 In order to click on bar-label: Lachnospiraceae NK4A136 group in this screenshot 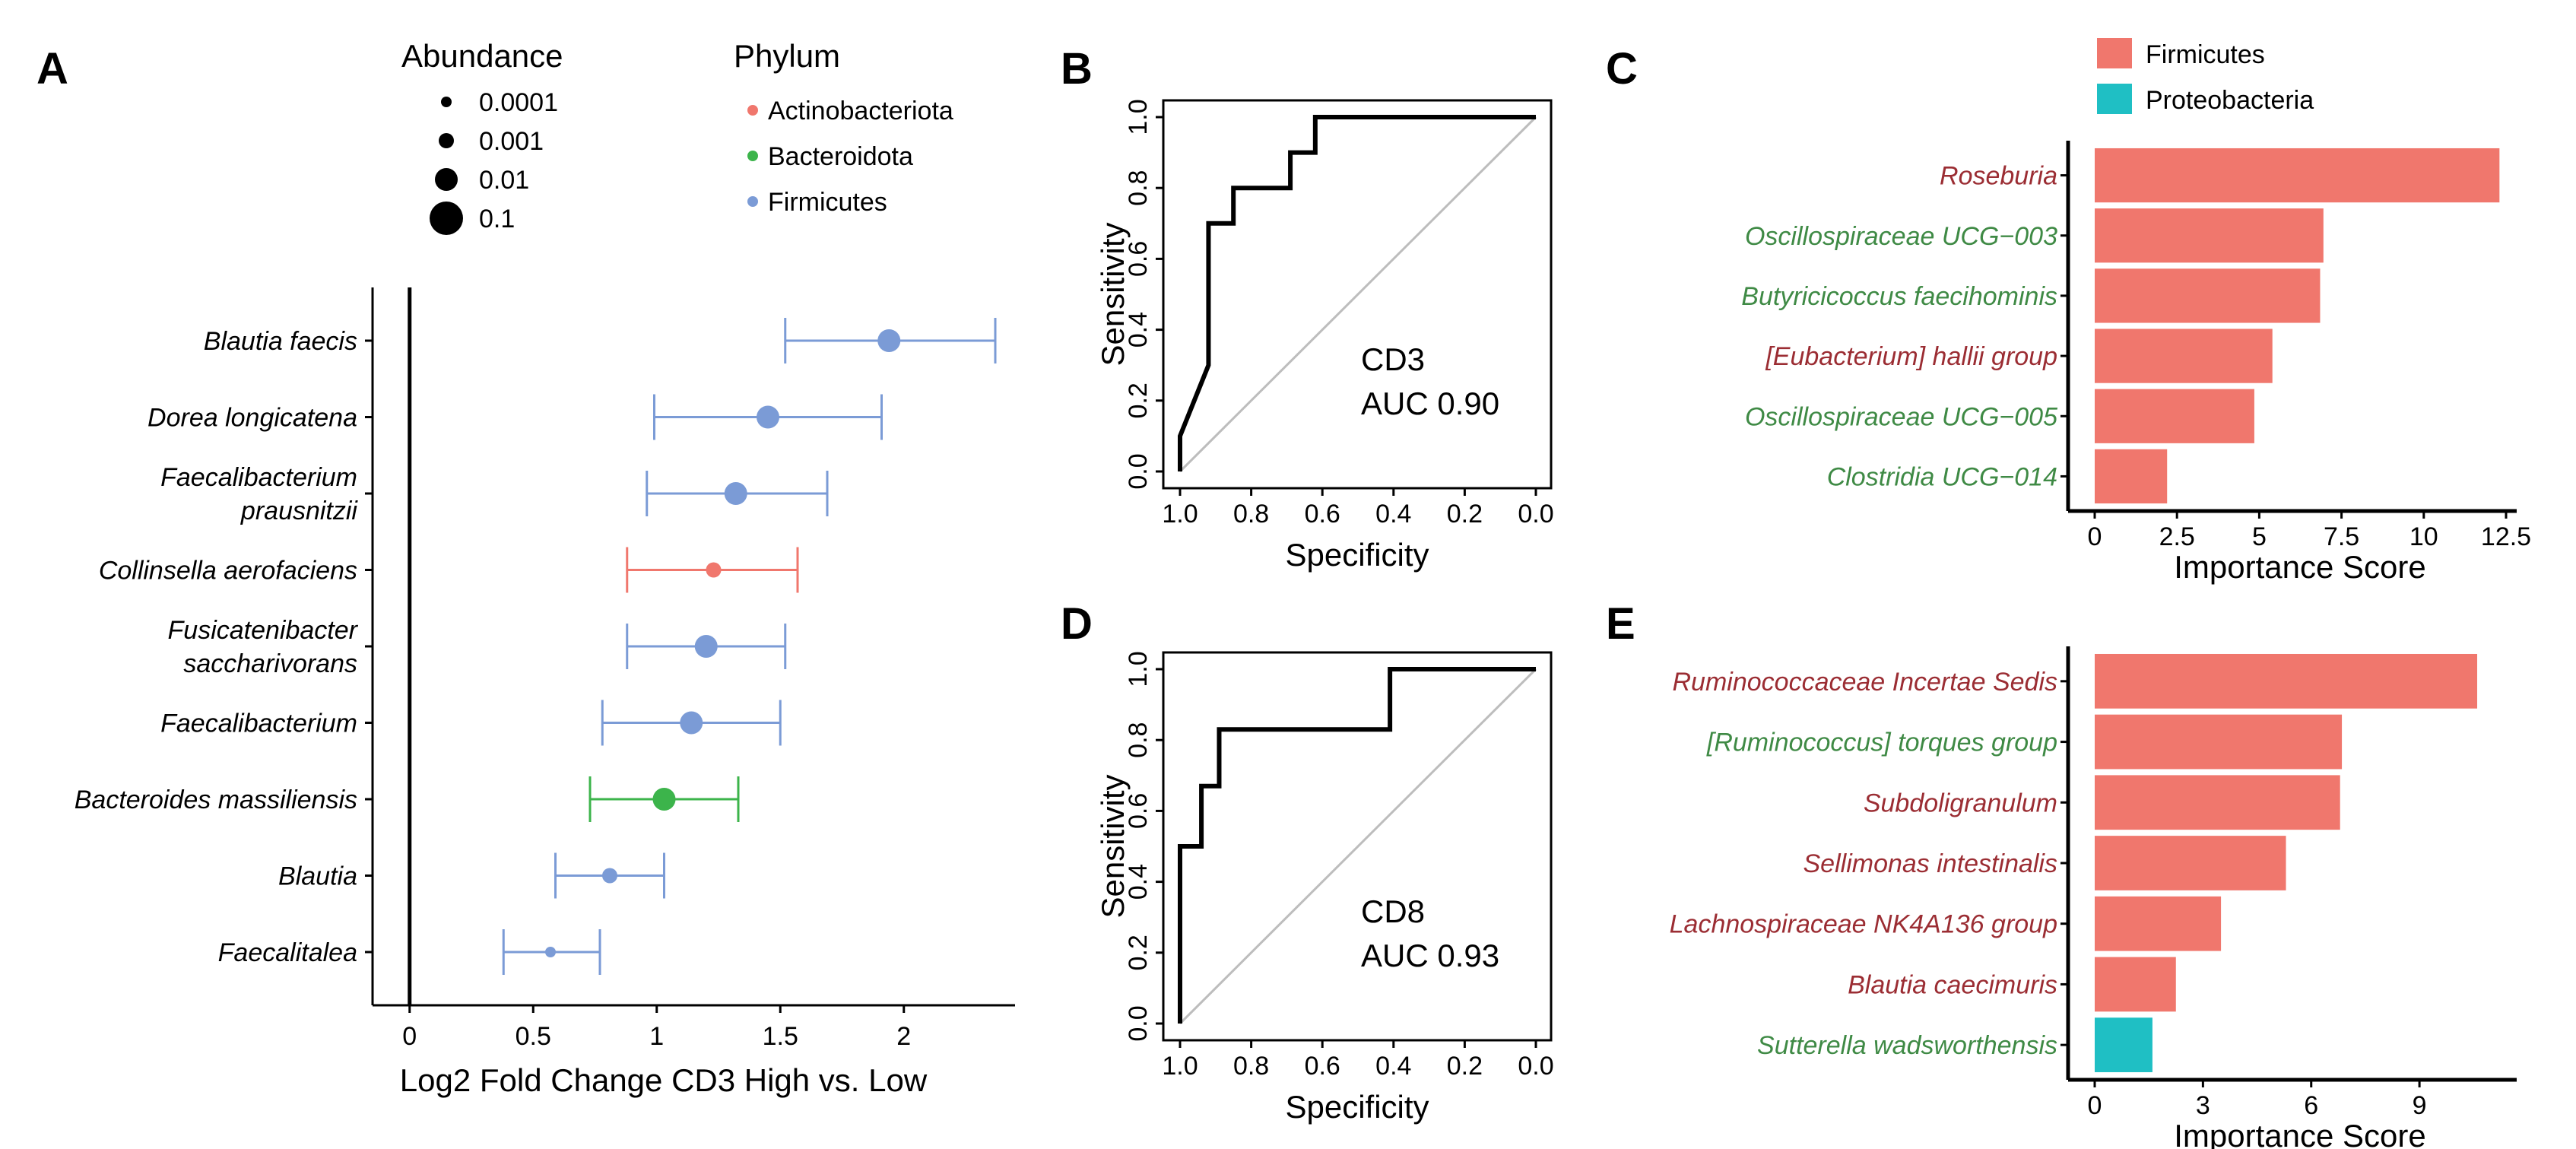, I will do `click(1864, 924)`.